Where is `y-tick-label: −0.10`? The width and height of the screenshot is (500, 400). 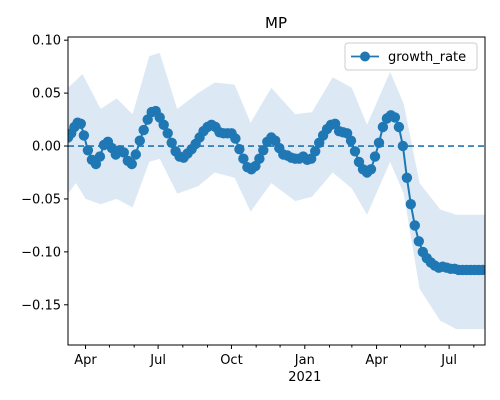 y-tick-label: −0.10 is located at coordinates (41, 252).